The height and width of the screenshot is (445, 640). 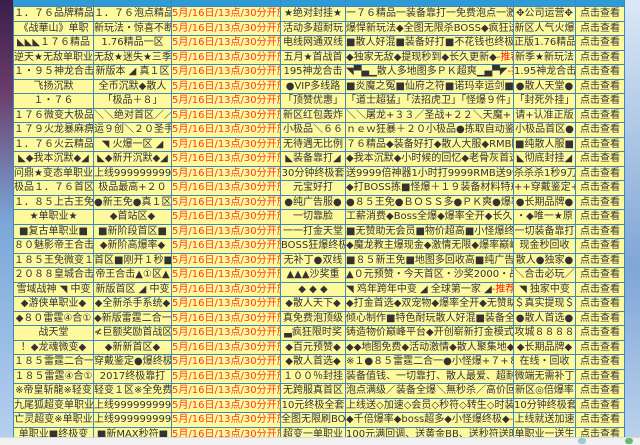 What do you see at coordinates (430, 246) in the screenshot?
I see `features-text: ◆魔龙教主爆现金◆激情无限◆爆率巅峰` at bounding box center [430, 246].